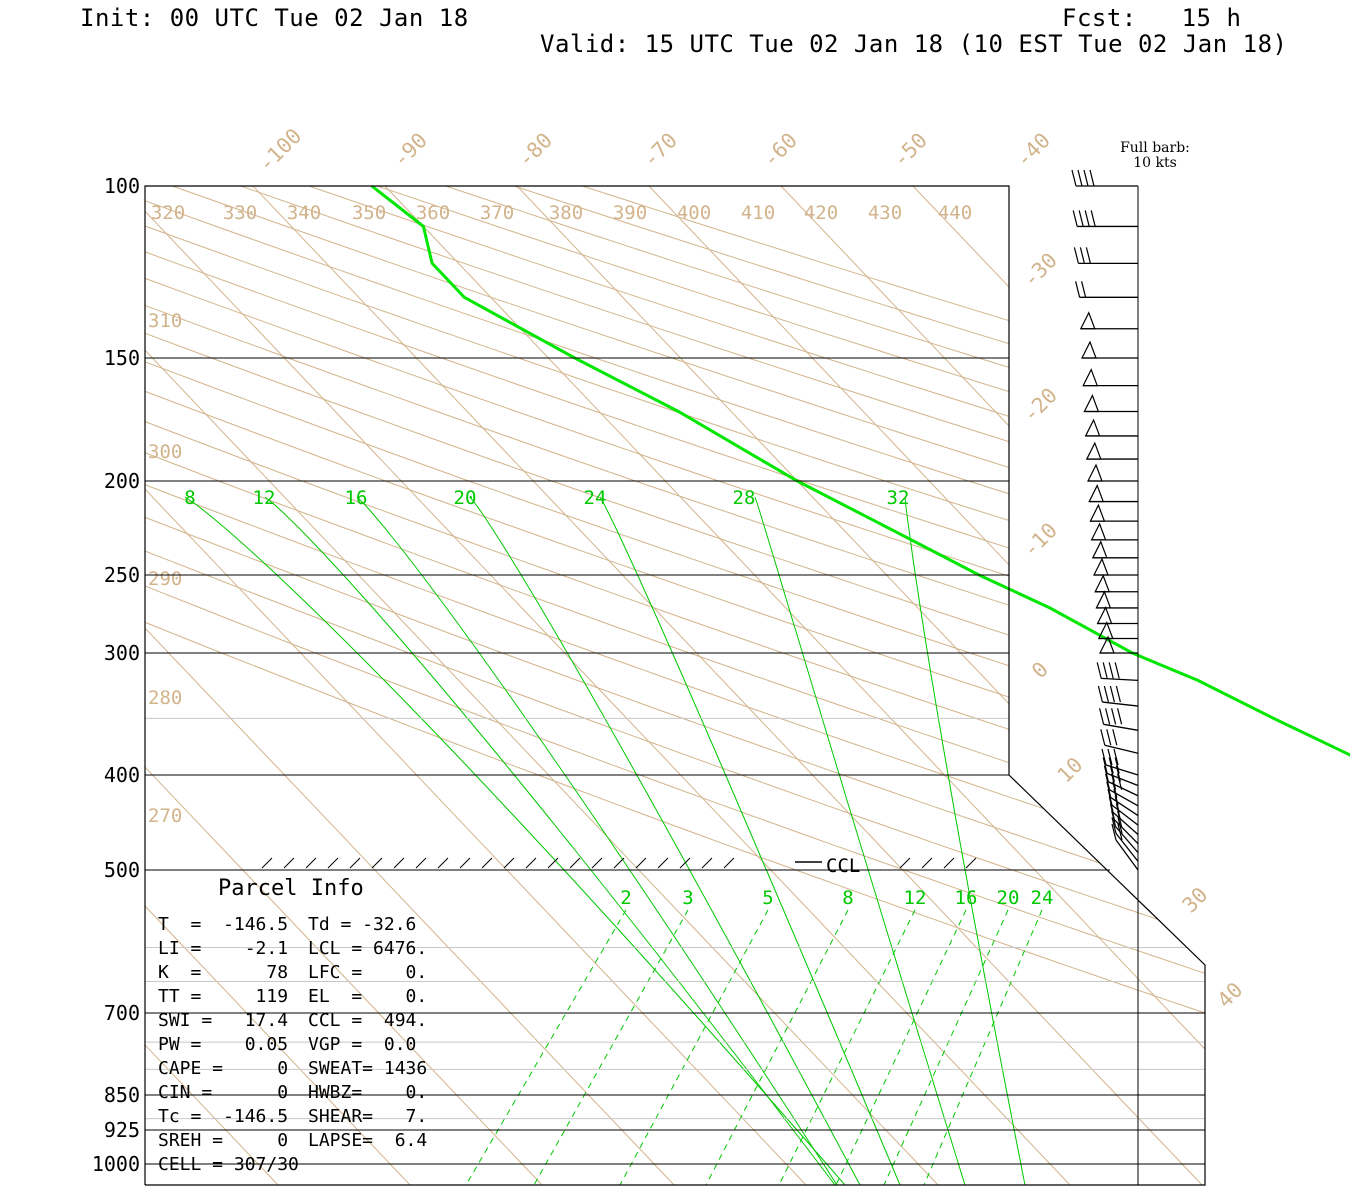 The image size is (1350, 1200). Describe the element at coordinates (189, 498) in the screenshot. I see `moist-adiabat-label: 8` at that location.